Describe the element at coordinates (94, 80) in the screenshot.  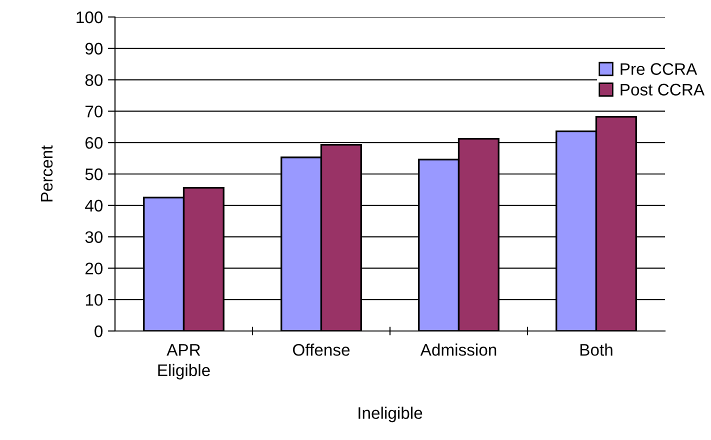
I see `y-tick-label: 80` at that location.